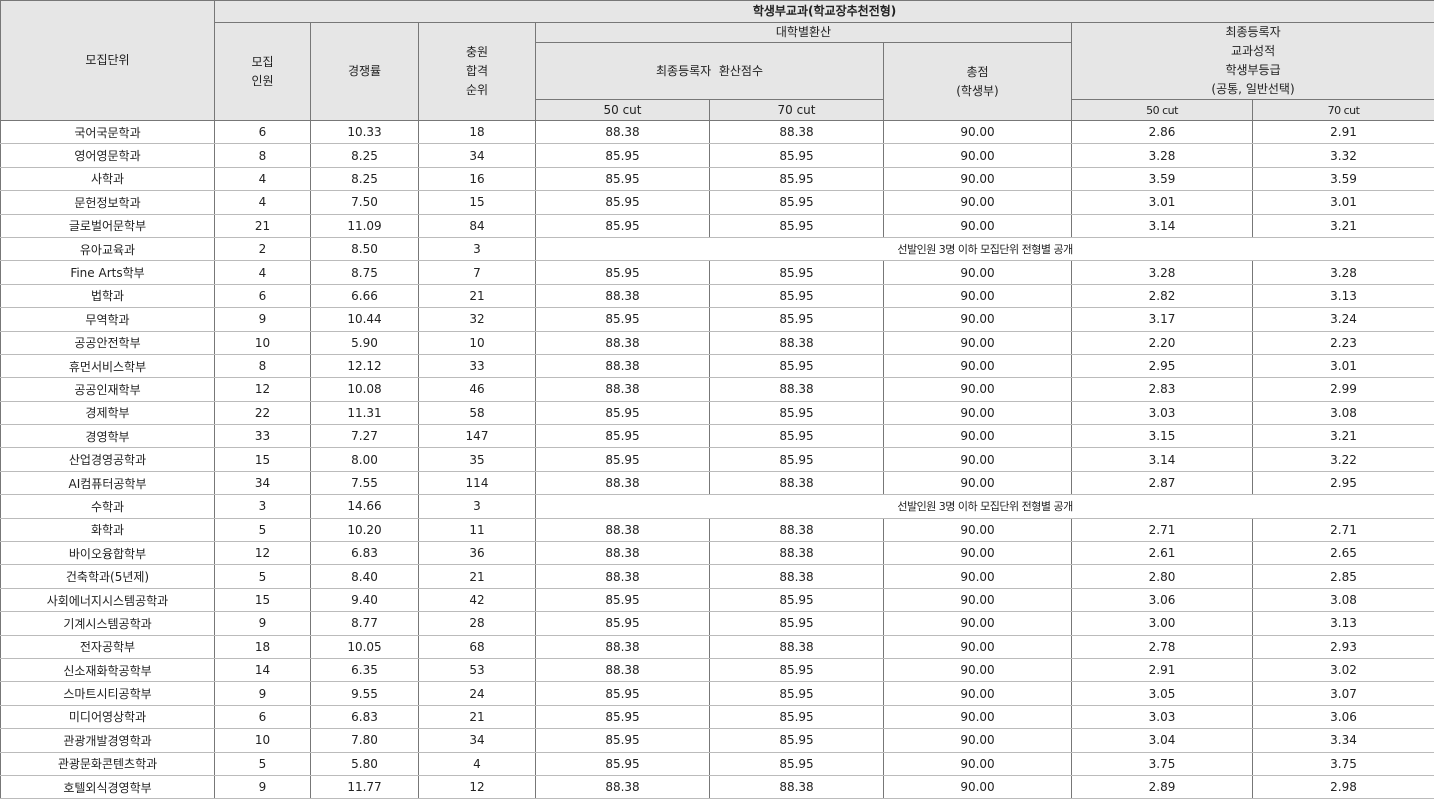 The height and width of the screenshot is (799, 1434). What do you see at coordinates (365, 155) in the screenshot?
I see `competition-cell: 8.25` at bounding box center [365, 155].